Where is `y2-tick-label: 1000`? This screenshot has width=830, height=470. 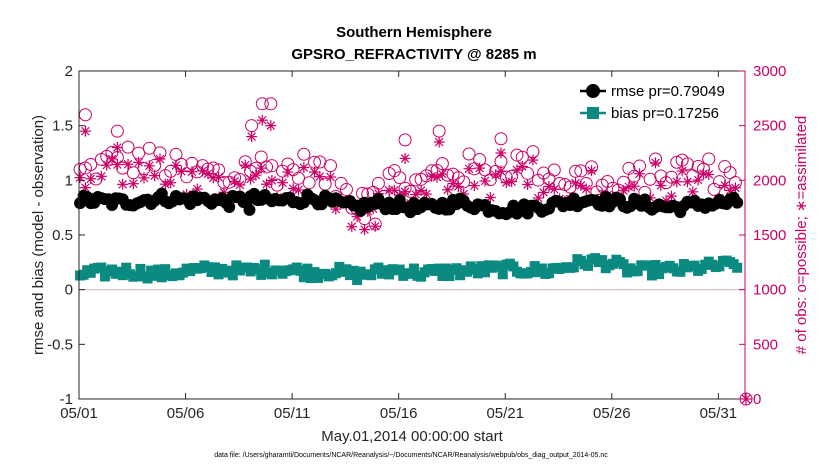 y2-tick-label: 1000 is located at coordinates (769, 290).